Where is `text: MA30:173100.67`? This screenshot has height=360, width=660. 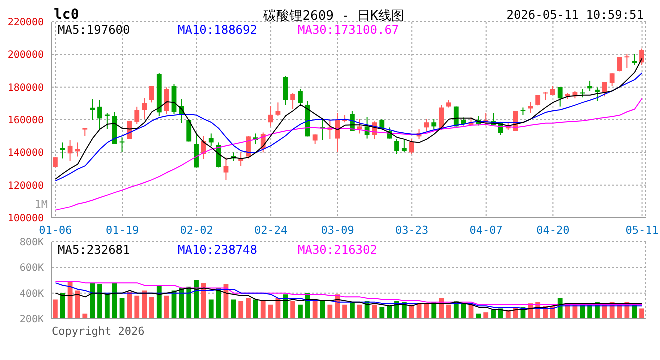 text: MA30:173100.67 is located at coordinates (349, 30).